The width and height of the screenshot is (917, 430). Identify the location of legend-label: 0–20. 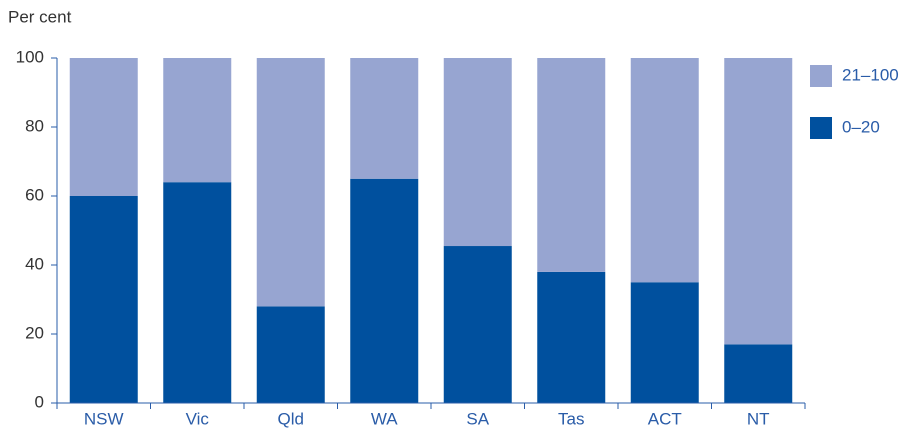
(861, 126).